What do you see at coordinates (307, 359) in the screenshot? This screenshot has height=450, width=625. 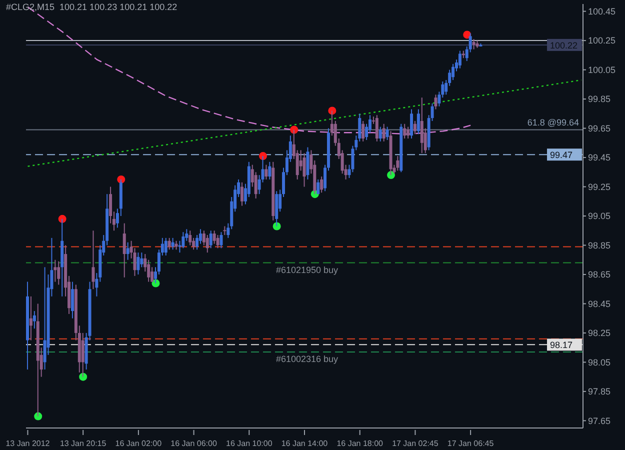 I see `ref-line-label: #61002316 buy` at bounding box center [307, 359].